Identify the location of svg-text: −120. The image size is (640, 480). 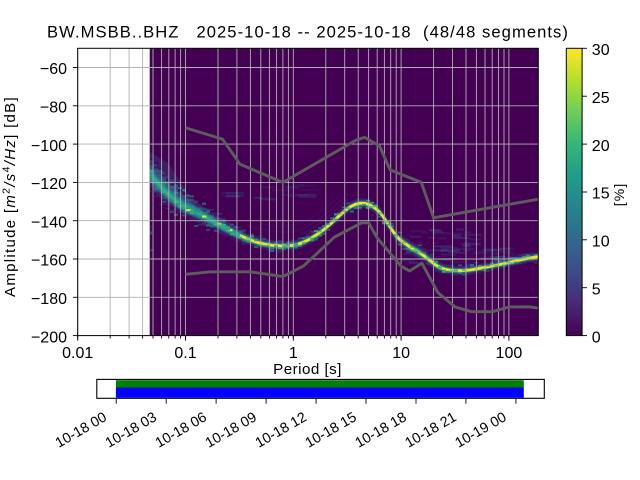
(49, 184).